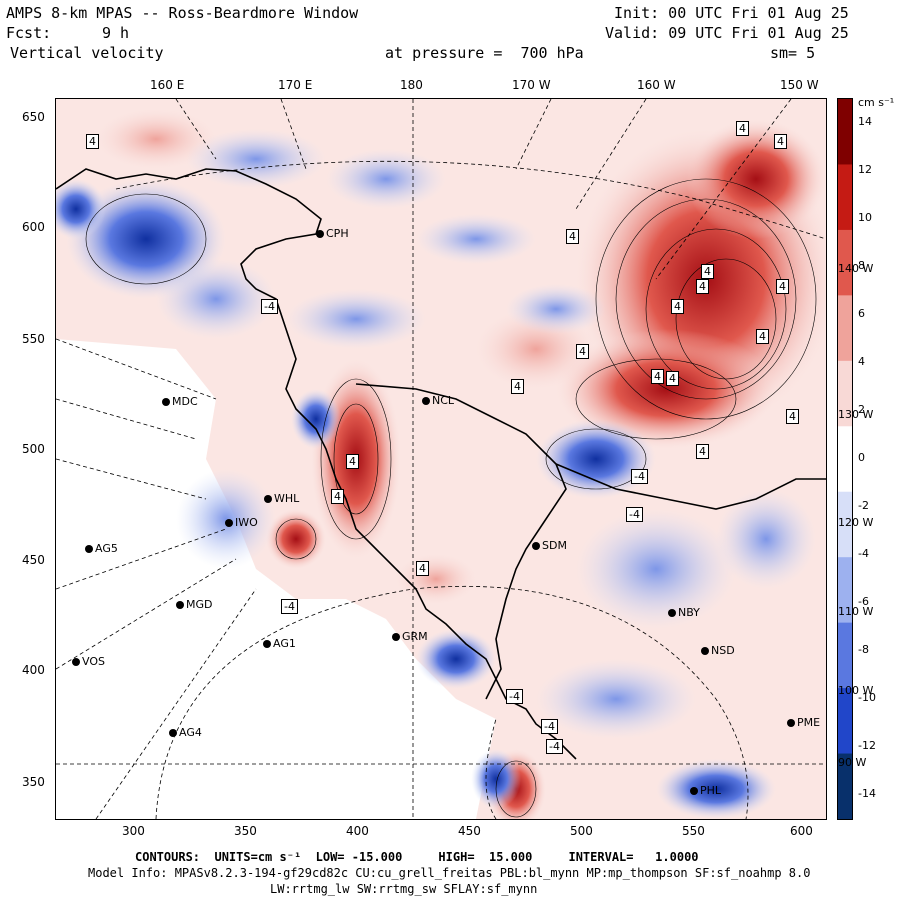  What do you see at coordinates (287, 498) in the screenshot?
I see `station-label: WHL` at bounding box center [287, 498].